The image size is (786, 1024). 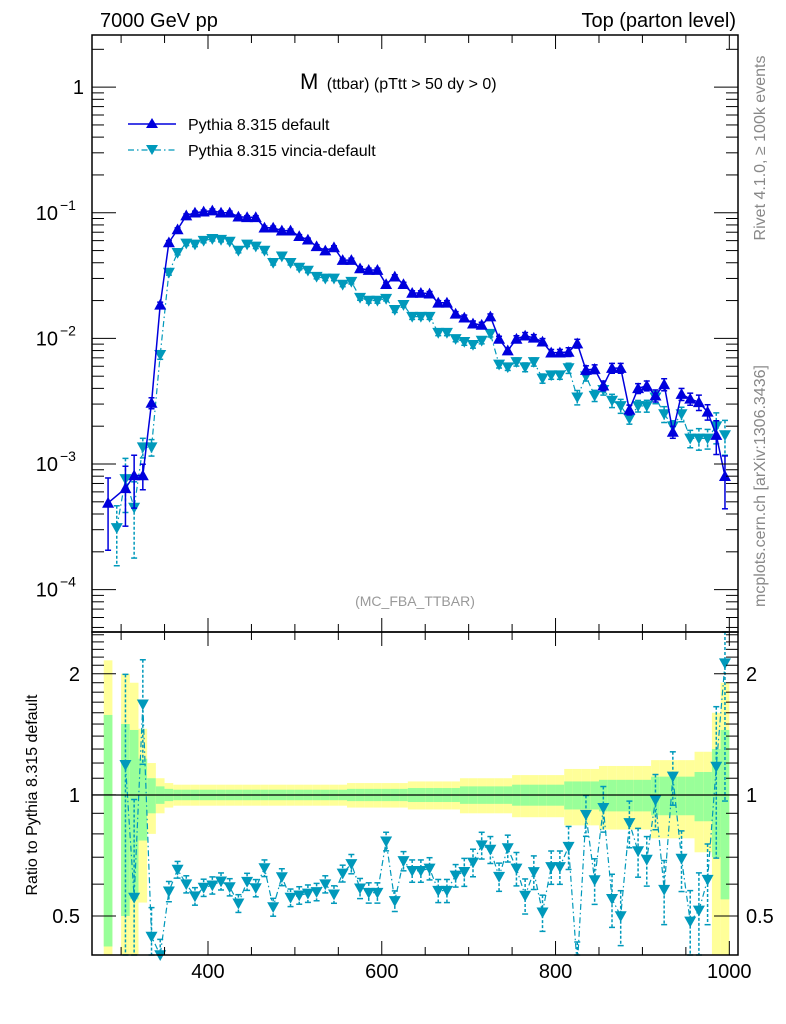 What do you see at coordinates (282, 151) in the screenshot?
I see `legend-label-vincia: Pythia 8.315 vincia-default` at bounding box center [282, 151].